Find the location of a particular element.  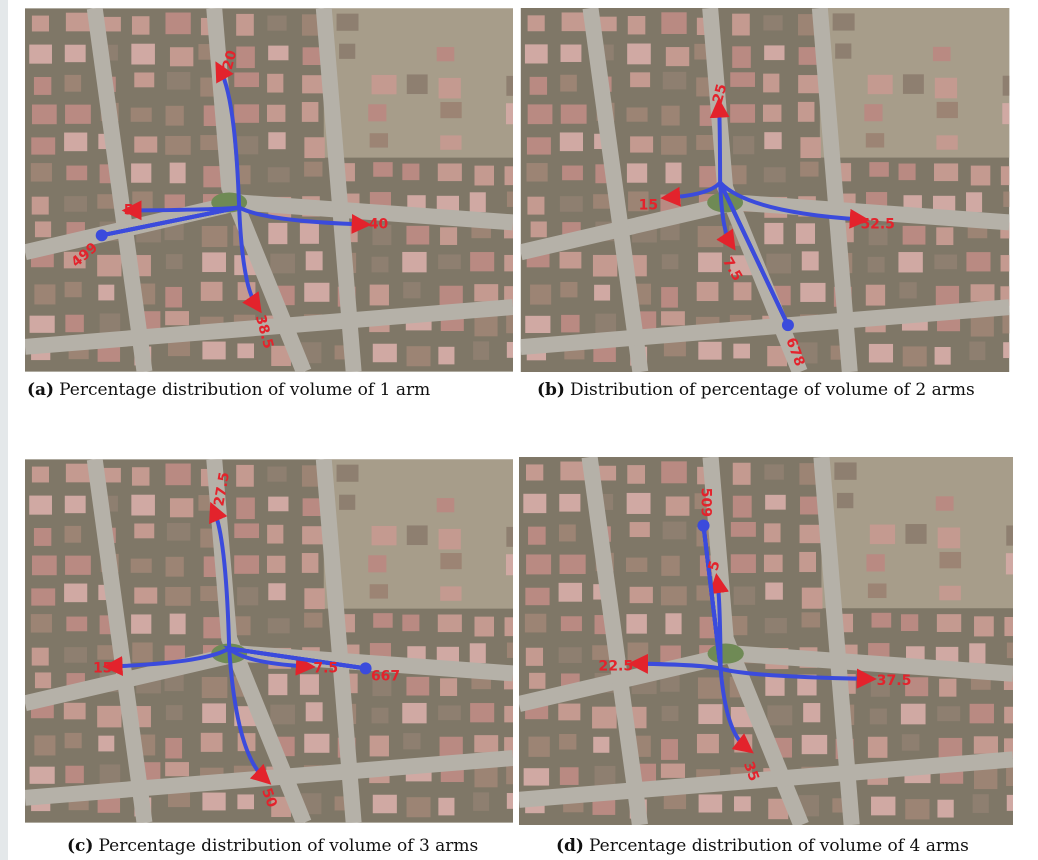

flow-label: 667 is located at coordinates (385, 676).